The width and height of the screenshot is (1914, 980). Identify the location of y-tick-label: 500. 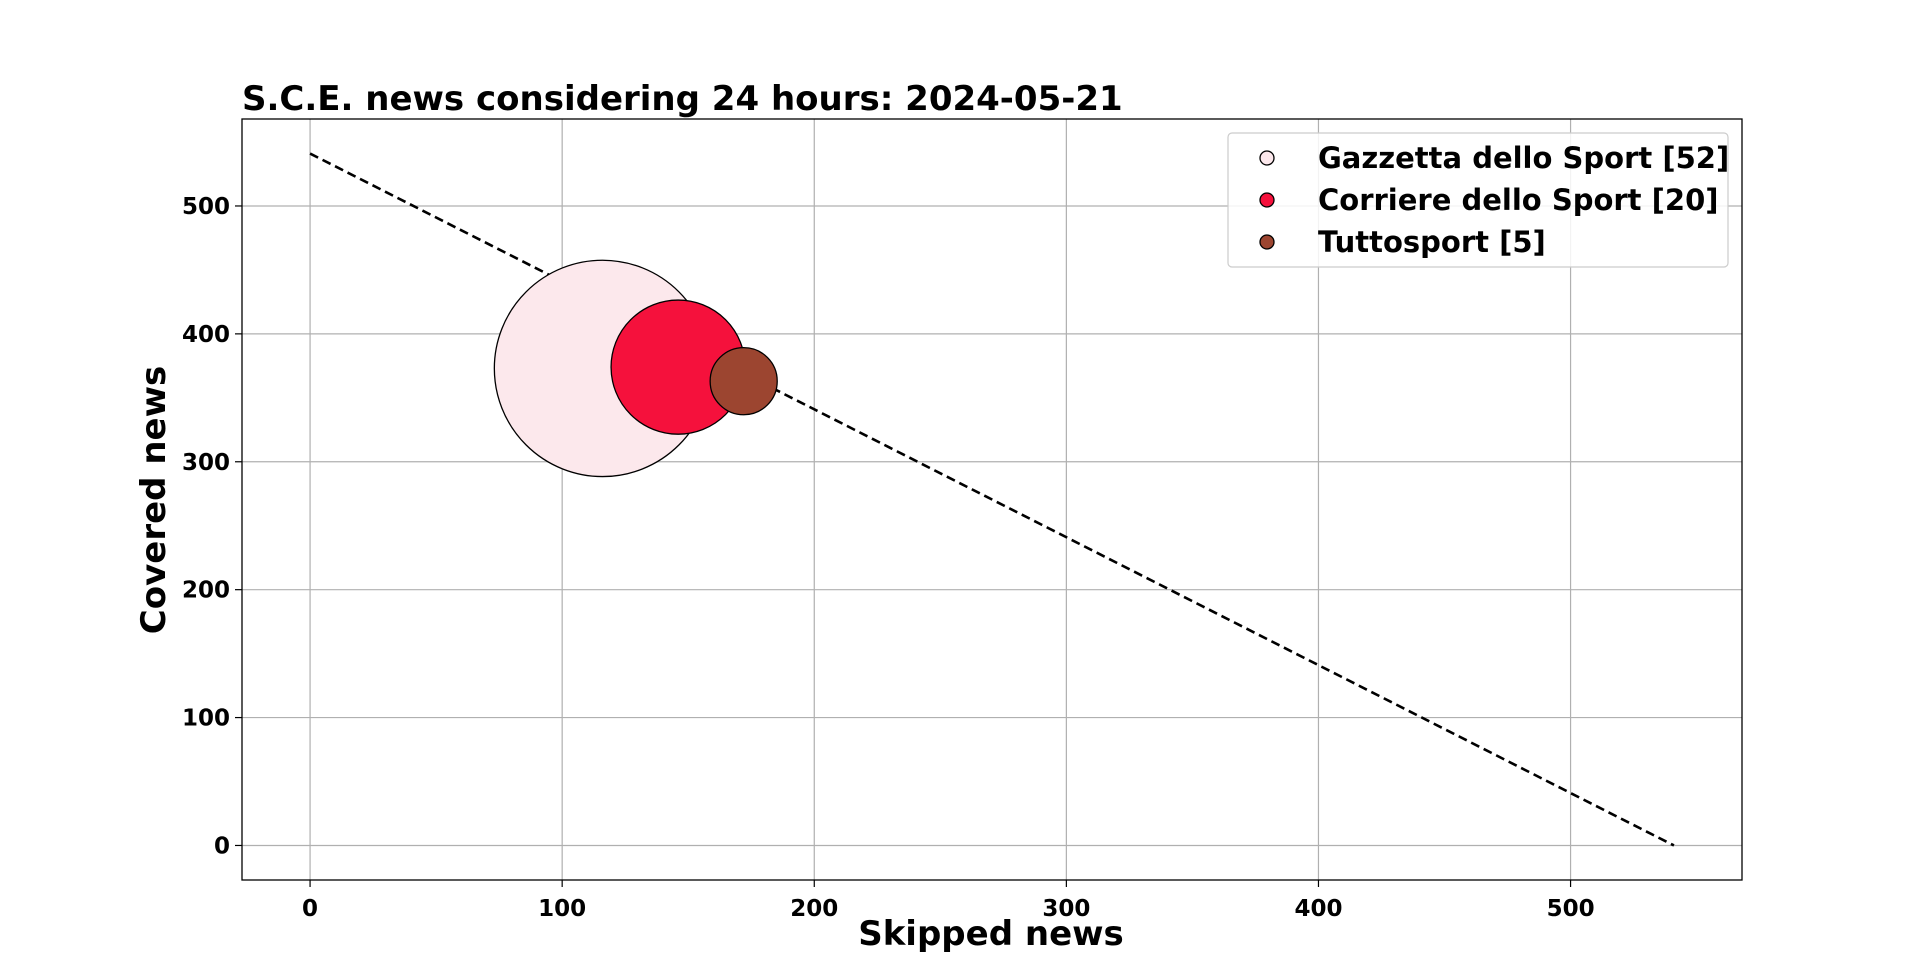
(206, 207).